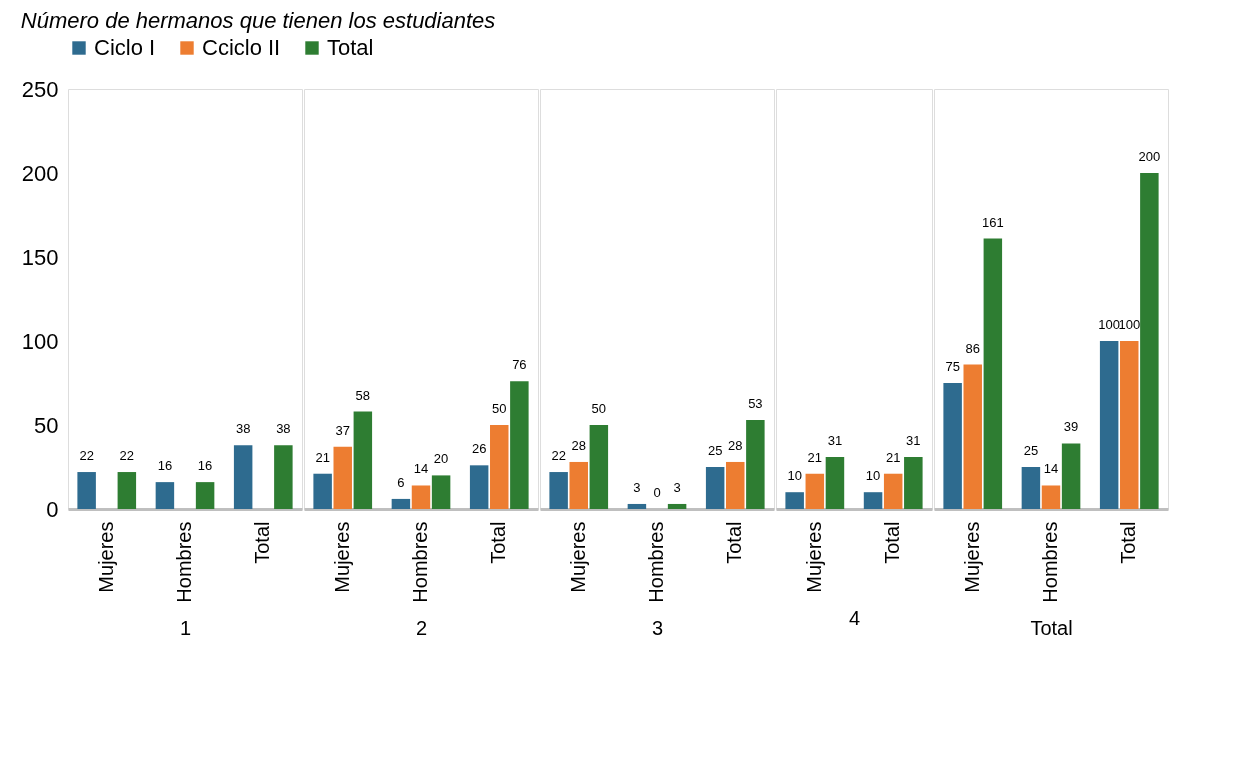 Image resolution: width=1239 pixels, height=757 pixels. I want to click on data-label: 0, so click(657, 492).